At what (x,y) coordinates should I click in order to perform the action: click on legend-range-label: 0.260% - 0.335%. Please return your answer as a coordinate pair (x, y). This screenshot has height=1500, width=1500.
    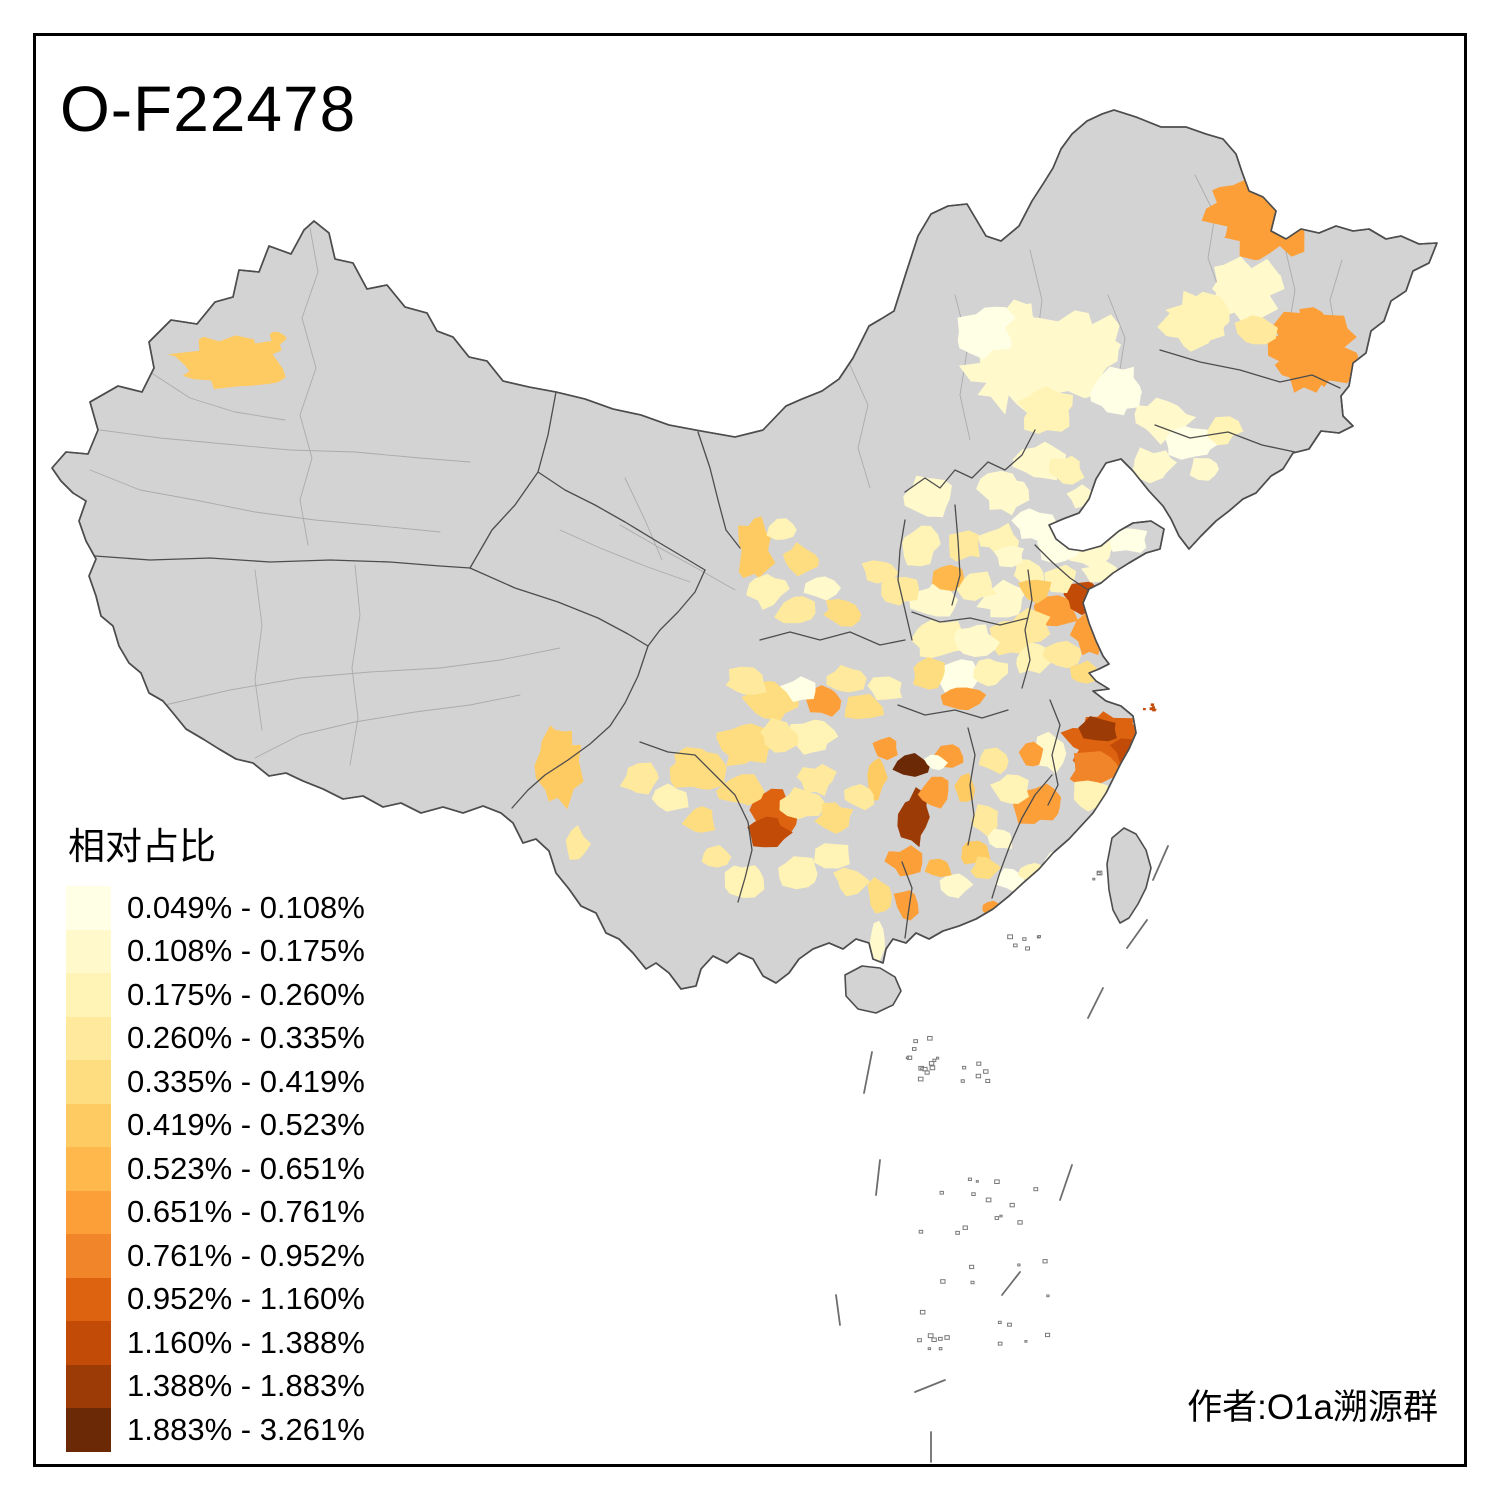
    Looking at the image, I should click on (246, 1038).